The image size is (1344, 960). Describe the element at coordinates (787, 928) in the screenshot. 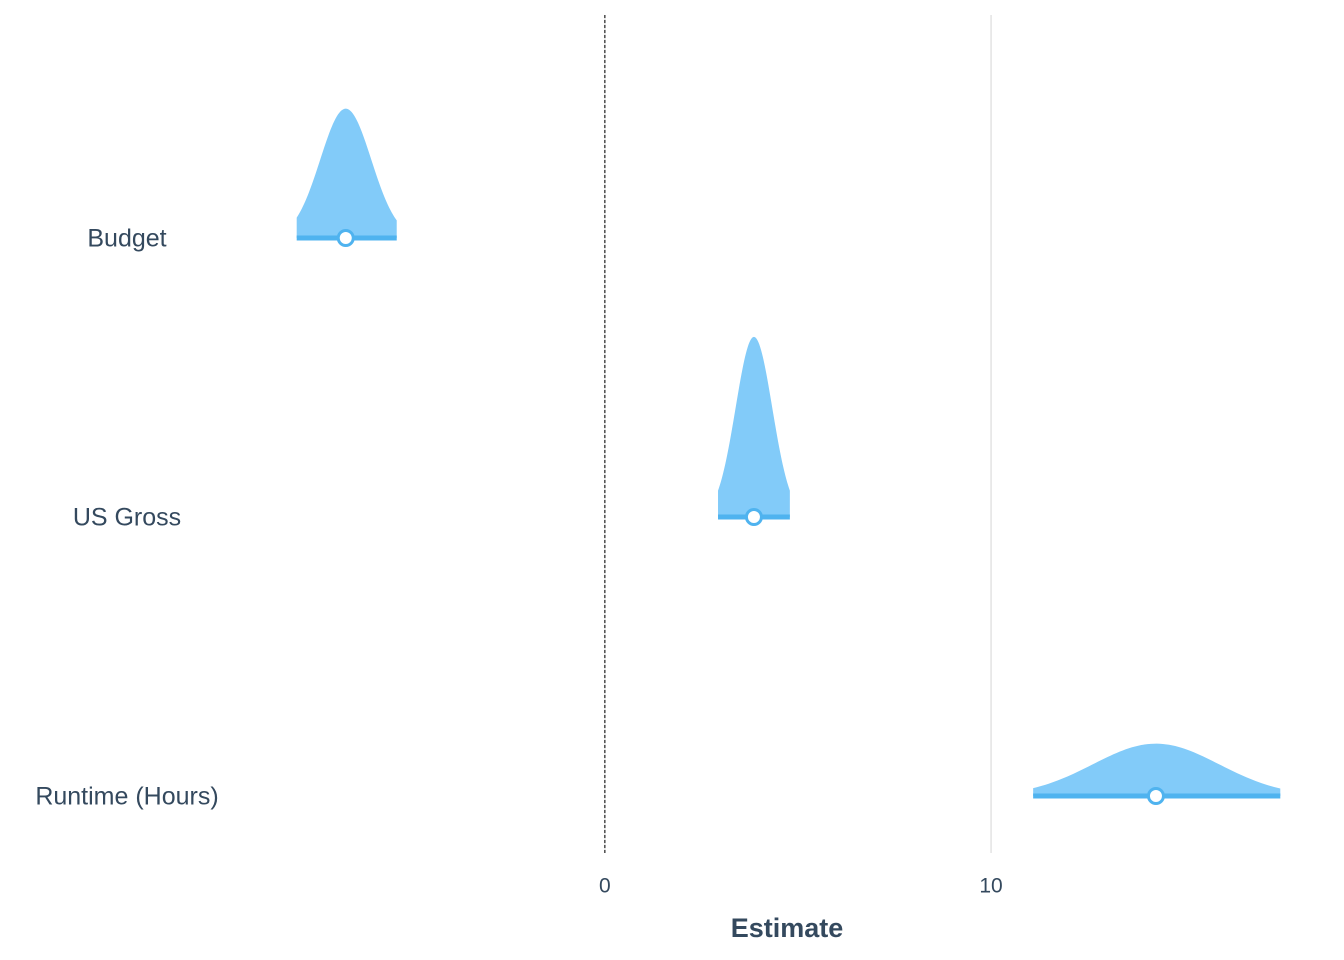

I see `x-axis-label: Estimate` at that location.